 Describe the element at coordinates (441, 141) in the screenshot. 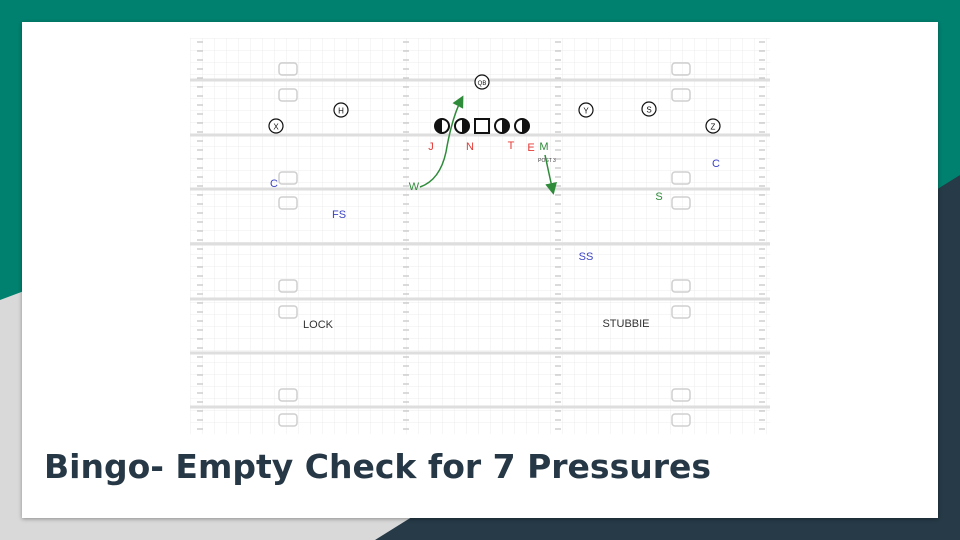

I see `w-blitz-route` at that location.